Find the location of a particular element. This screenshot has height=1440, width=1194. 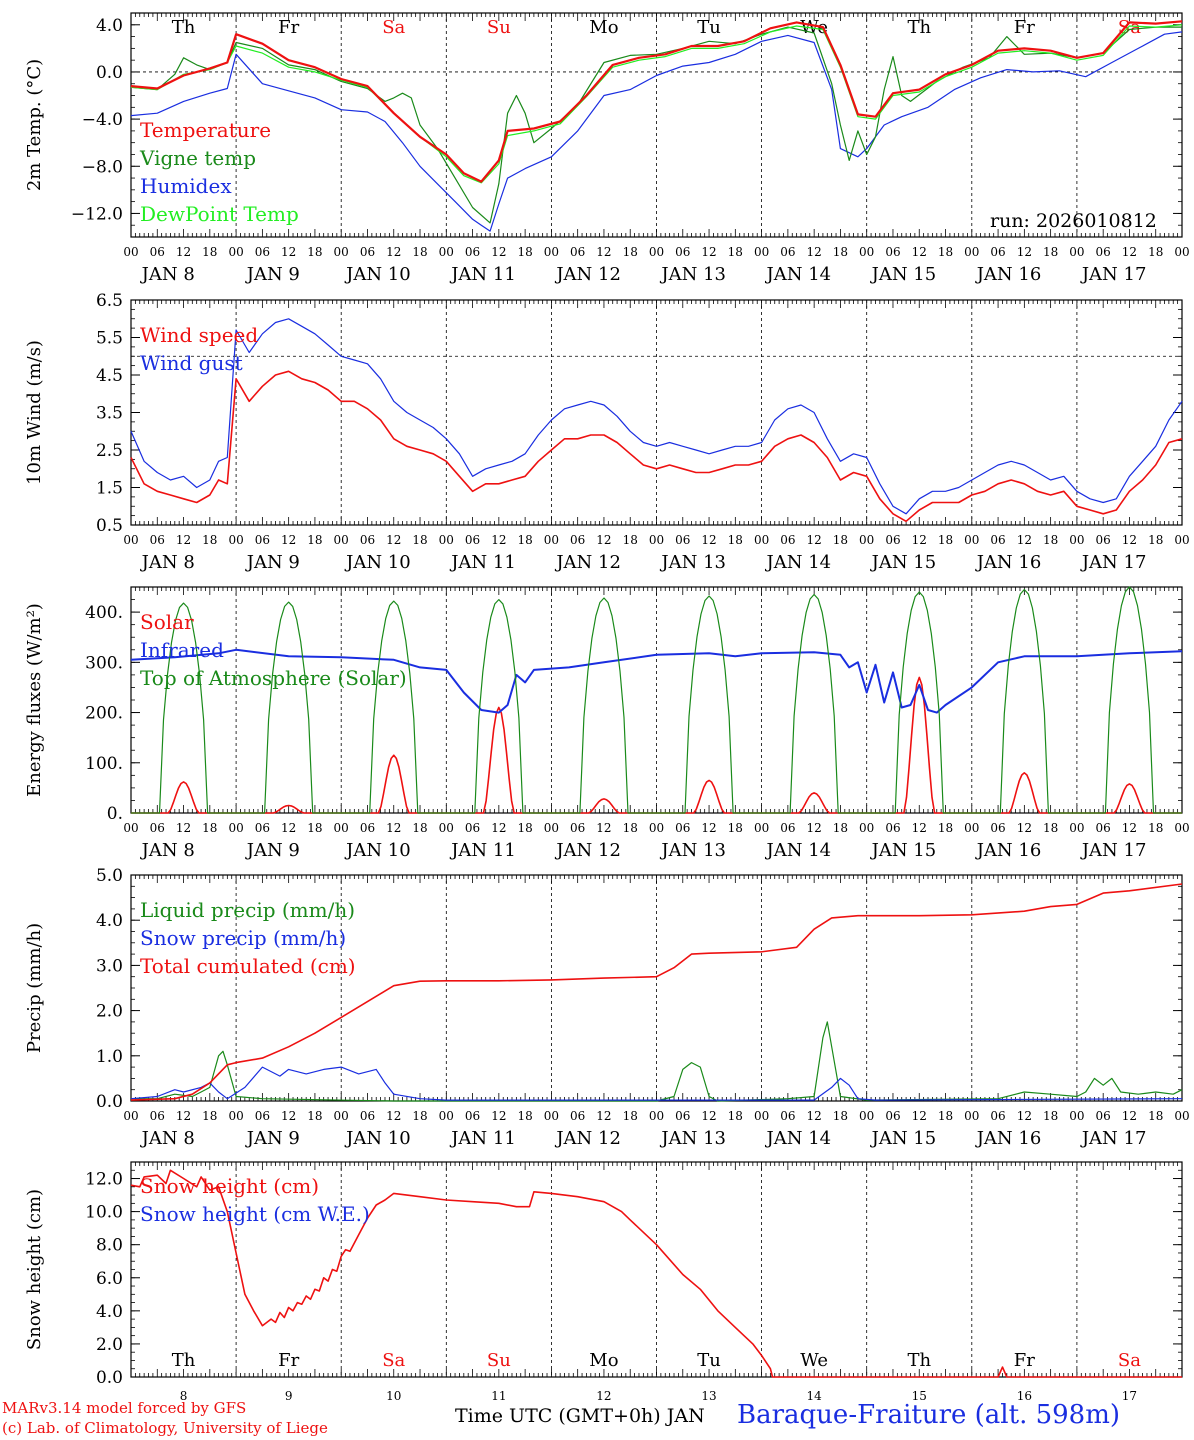

series-line-wind-speed is located at coordinates (656, 446).